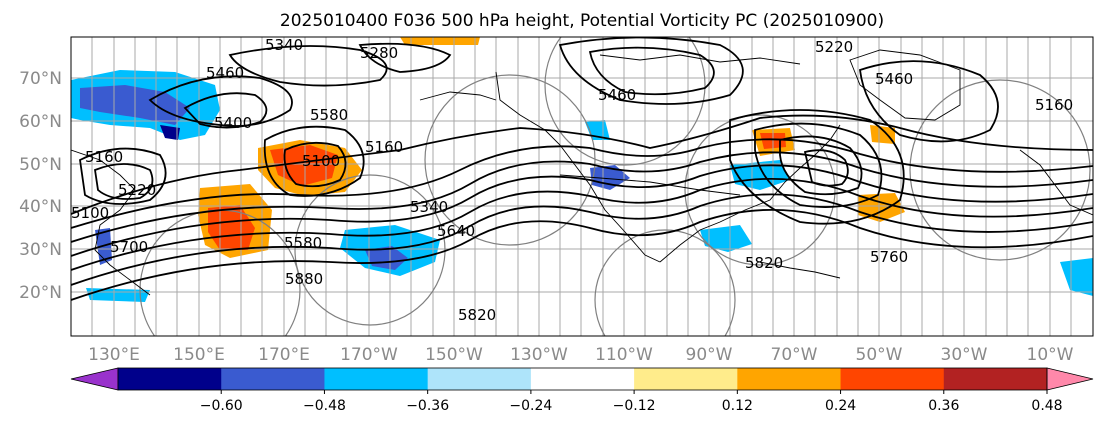 The image size is (1105, 429). I want to click on contour-label: 5280, so click(379, 53).